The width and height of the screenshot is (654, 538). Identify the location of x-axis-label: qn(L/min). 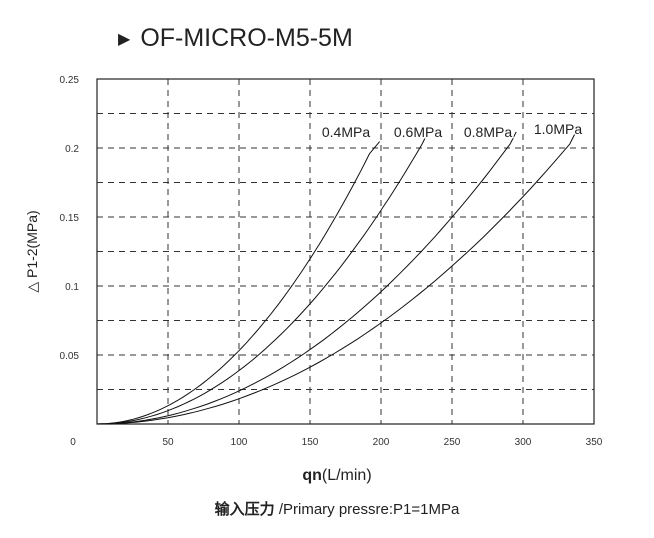
(327, 476).